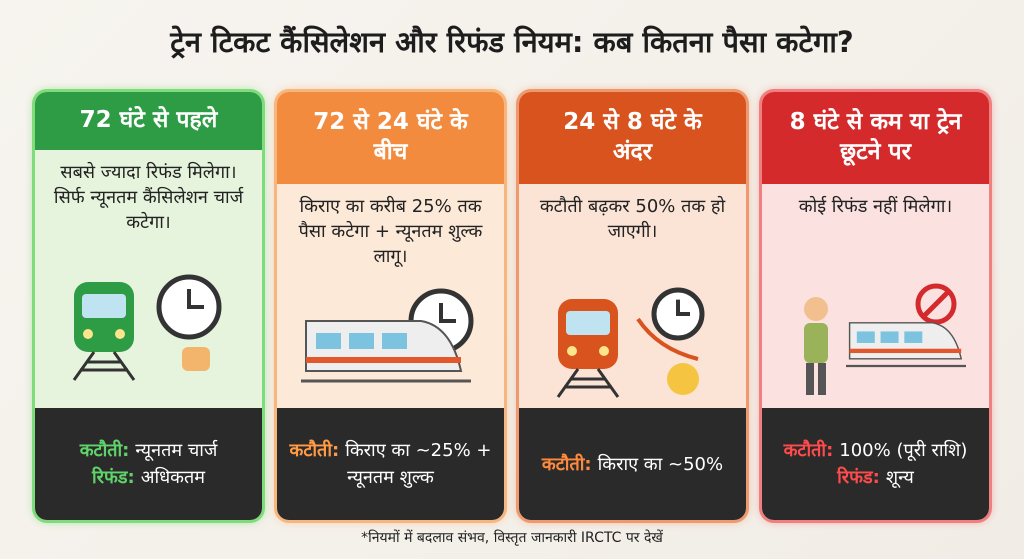 The image size is (1024, 559). What do you see at coordinates (875, 206) in the screenshot?
I see `card-description: कोई रिफंड नहीं मिलेगा।` at bounding box center [875, 206].